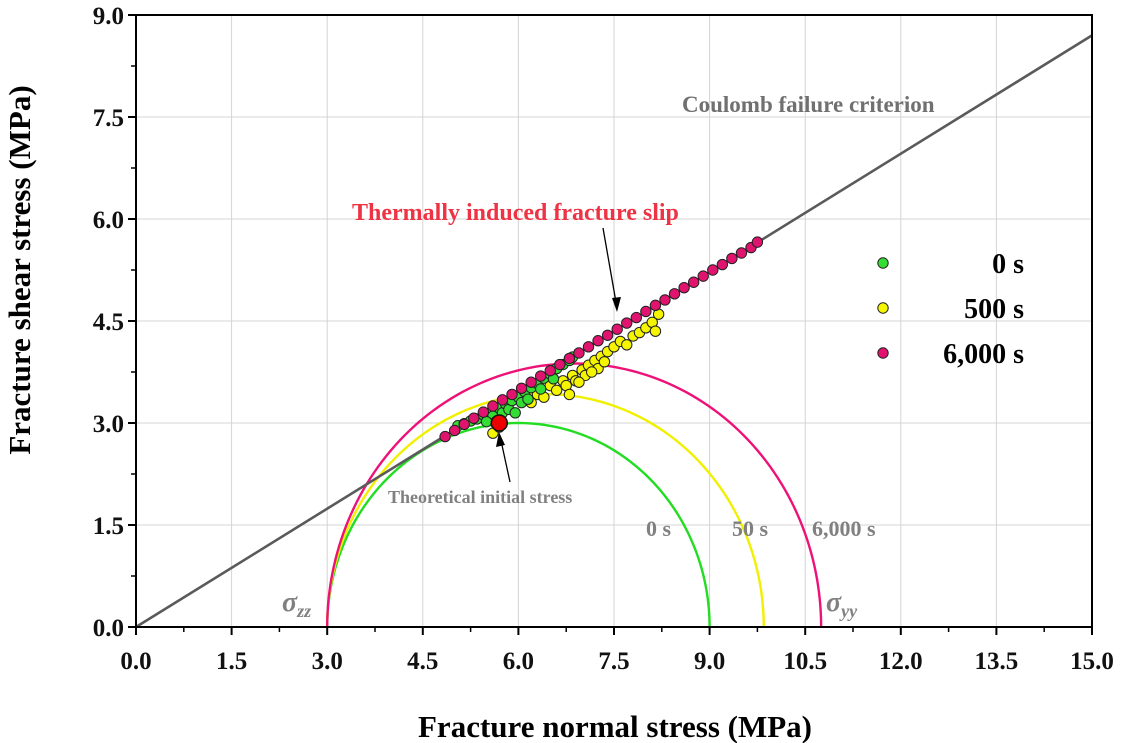  What do you see at coordinates (983, 354) in the screenshot?
I see `legend-label-6000s: 6,000 s` at bounding box center [983, 354].